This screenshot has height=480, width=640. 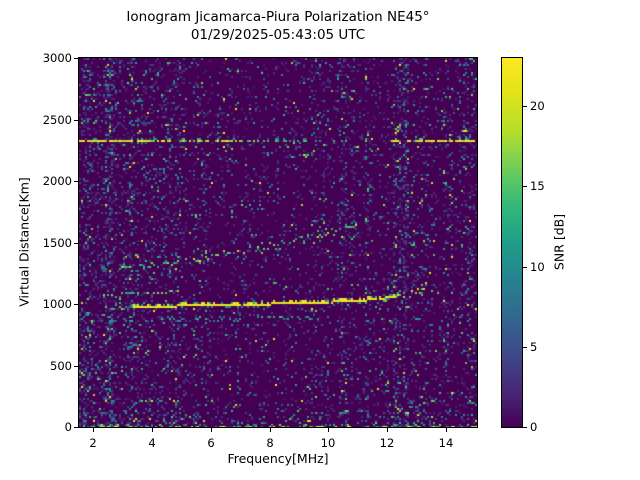 What do you see at coordinates (278, 35) in the screenshot?
I see `chart-subtitle-timestamp: 01/29/2025-05:43:05 UTC` at bounding box center [278, 35].